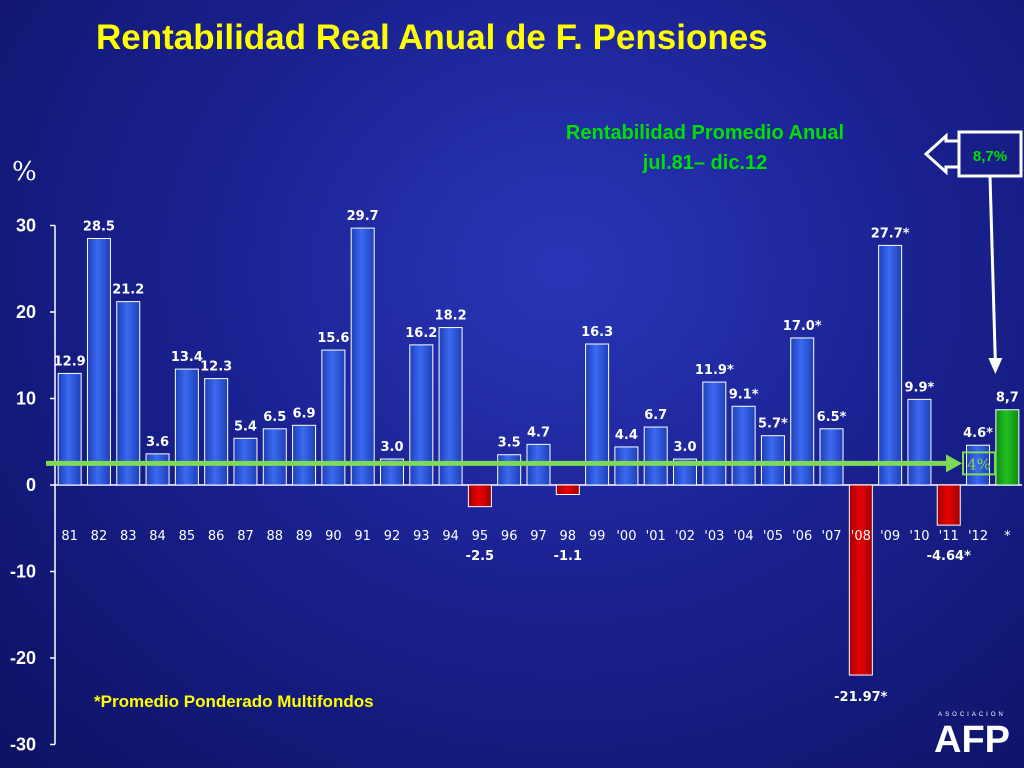 This screenshot has height=768, width=1024. What do you see at coordinates (480, 556) in the screenshot?
I see `data-label: -2.5` at bounding box center [480, 556].